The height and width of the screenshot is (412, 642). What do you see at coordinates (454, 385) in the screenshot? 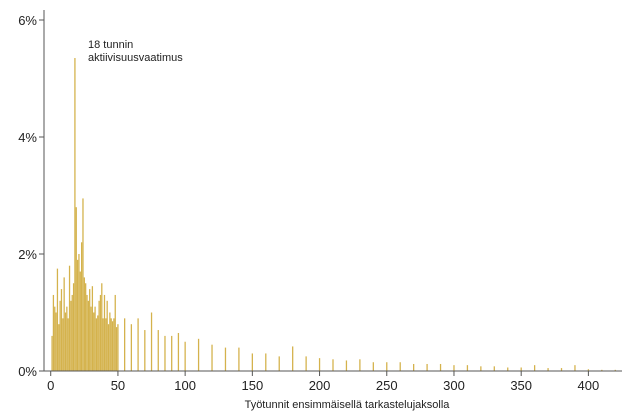
I see `x-tick-label: 300` at bounding box center [454, 385].